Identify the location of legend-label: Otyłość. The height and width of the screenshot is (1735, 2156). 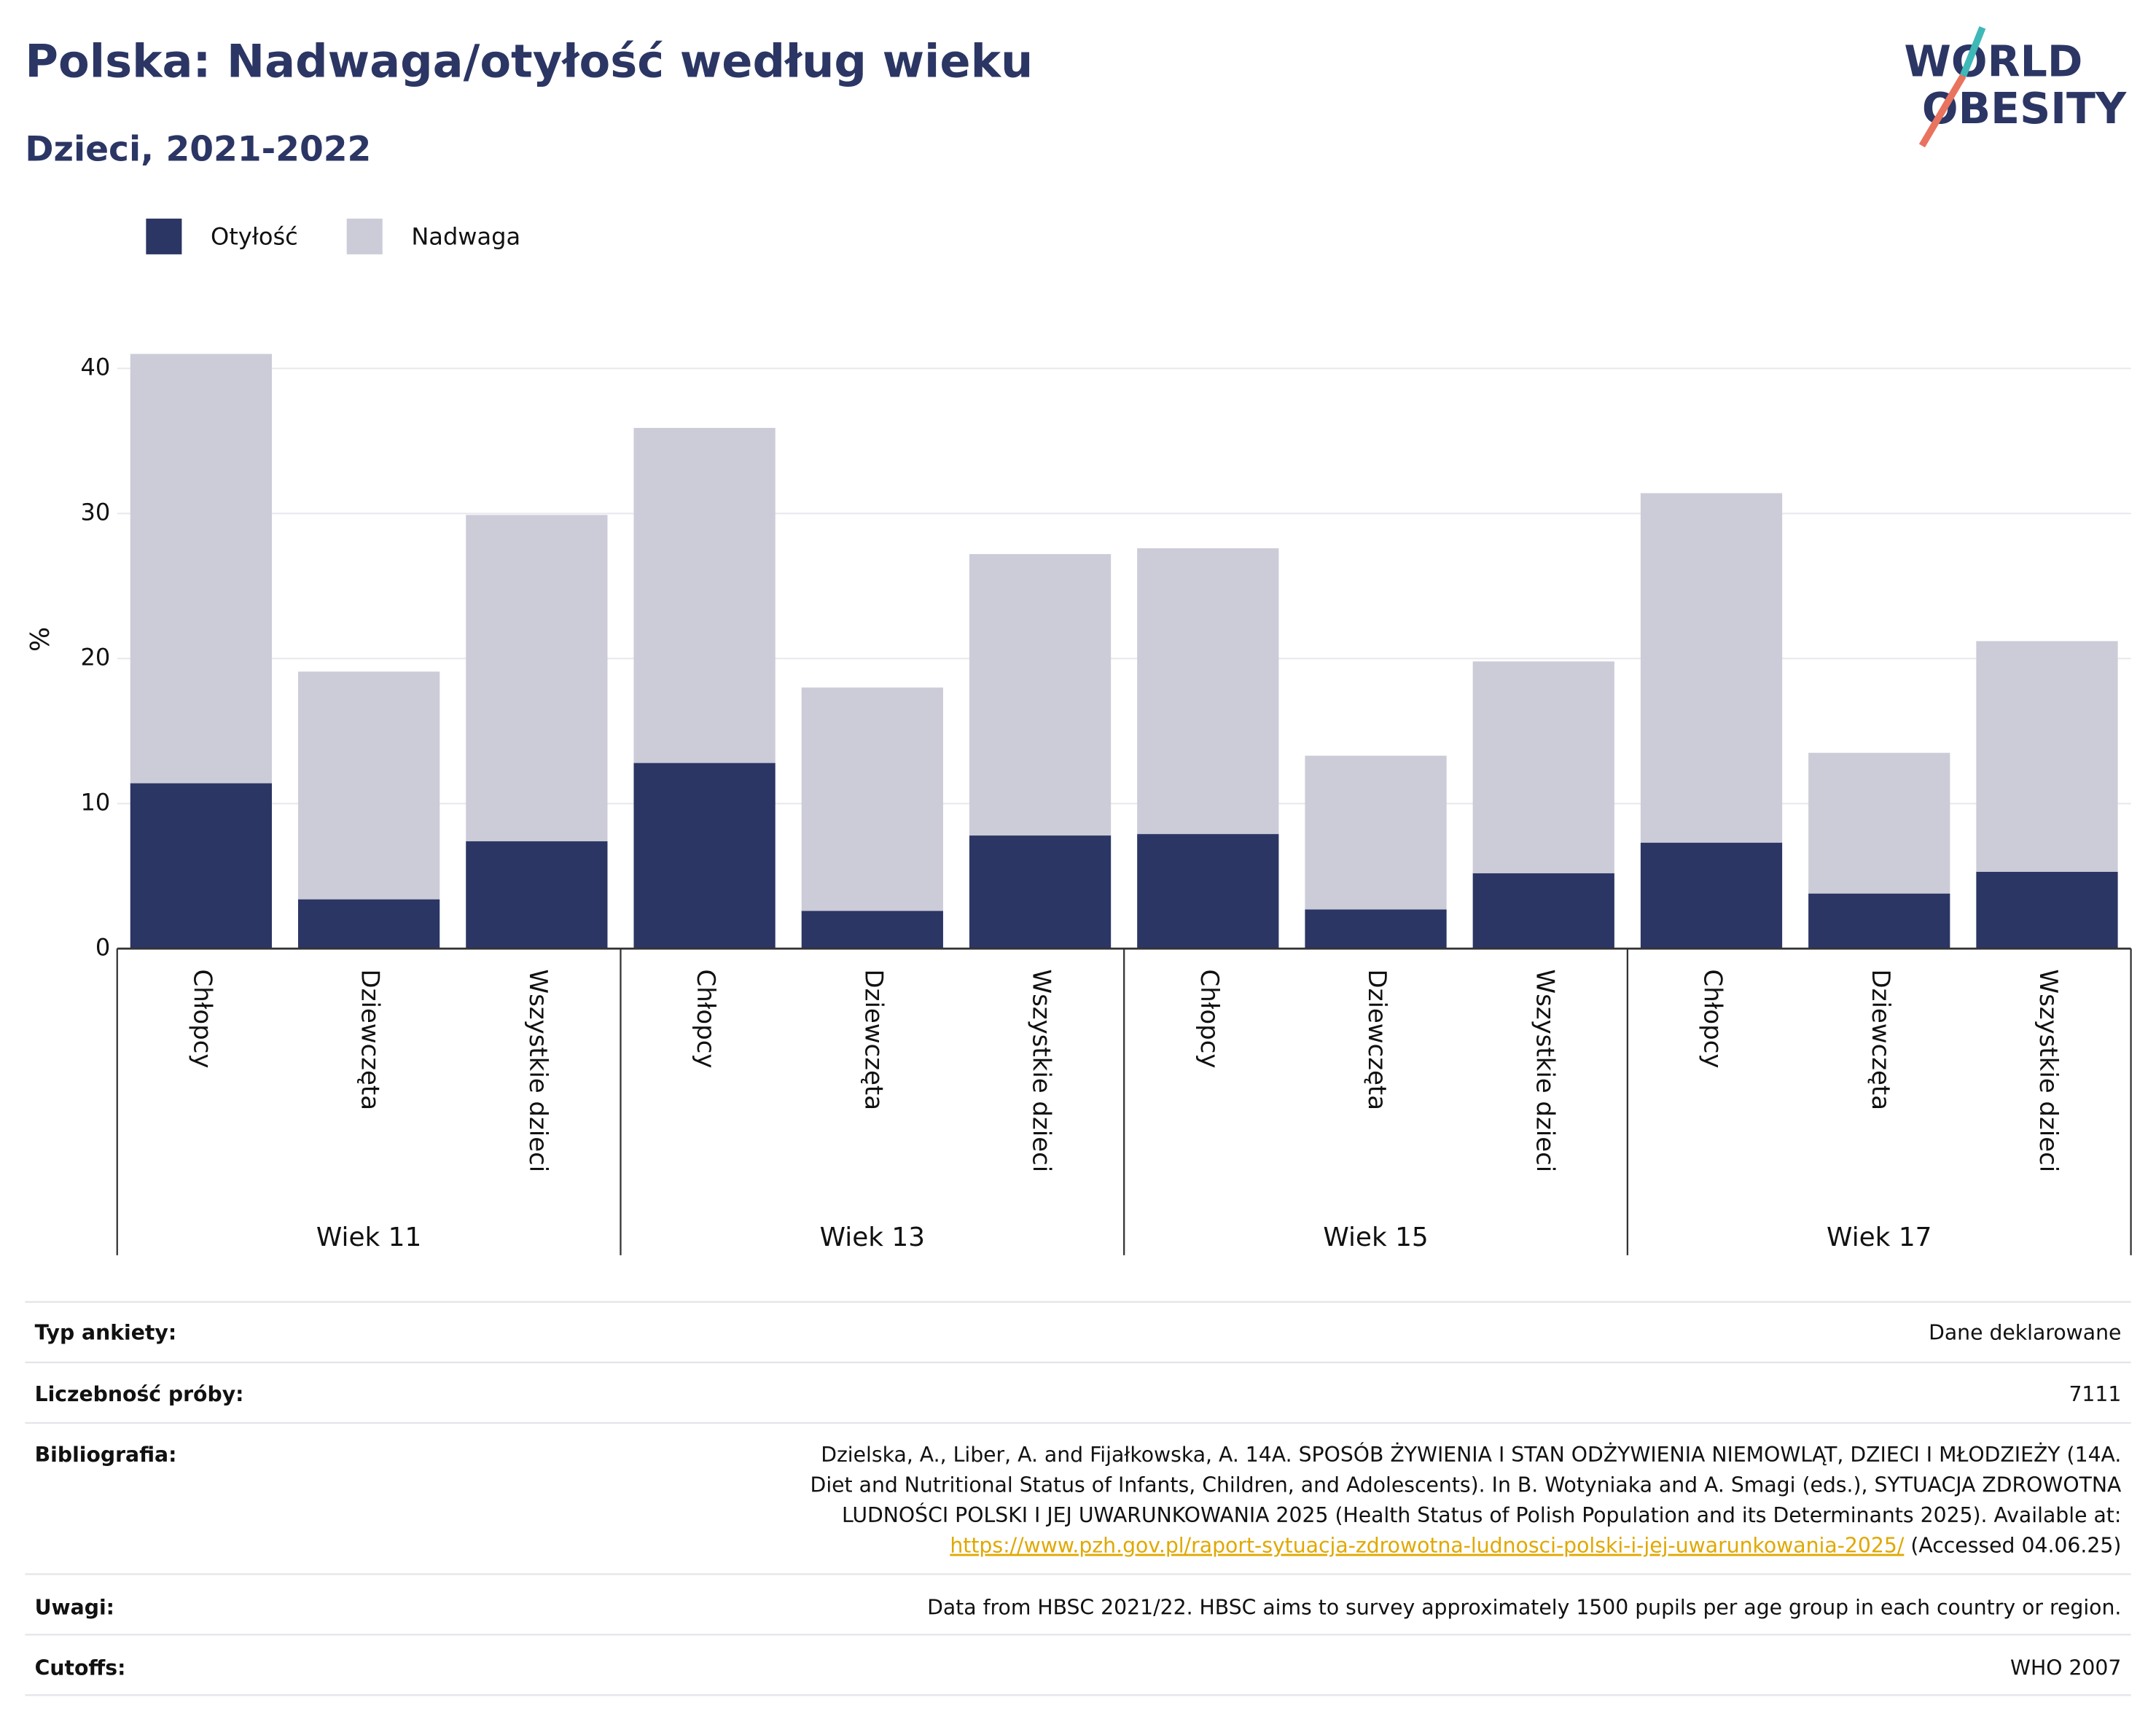
(255, 236).